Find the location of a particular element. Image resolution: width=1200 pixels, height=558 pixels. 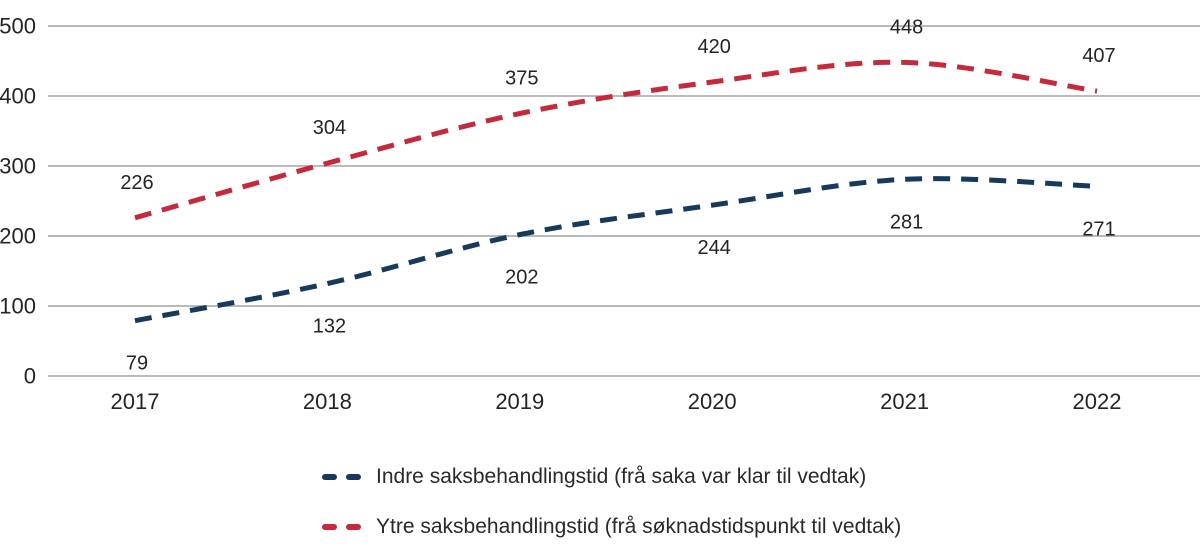

red-dashed-line-swatch is located at coordinates (342, 527).